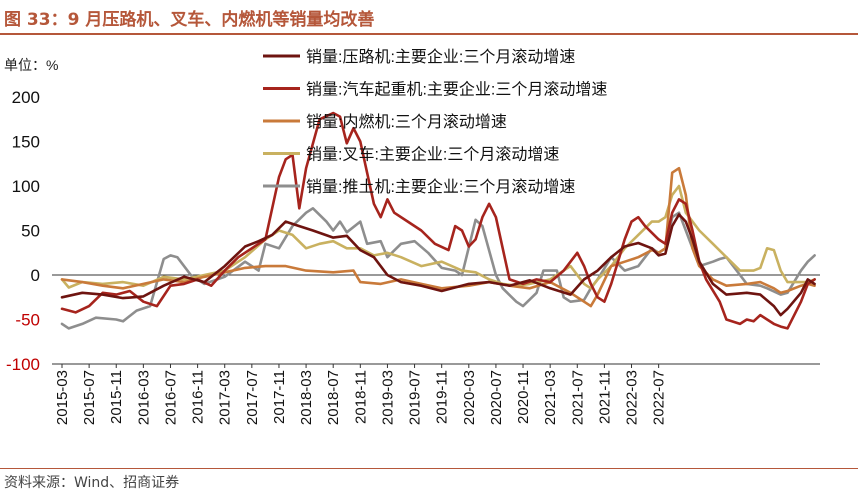 This screenshot has height=494, width=858. What do you see at coordinates (26, 142) in the screenshot?
I see `y-tick-label: 150` at bounding box center [26, 142].